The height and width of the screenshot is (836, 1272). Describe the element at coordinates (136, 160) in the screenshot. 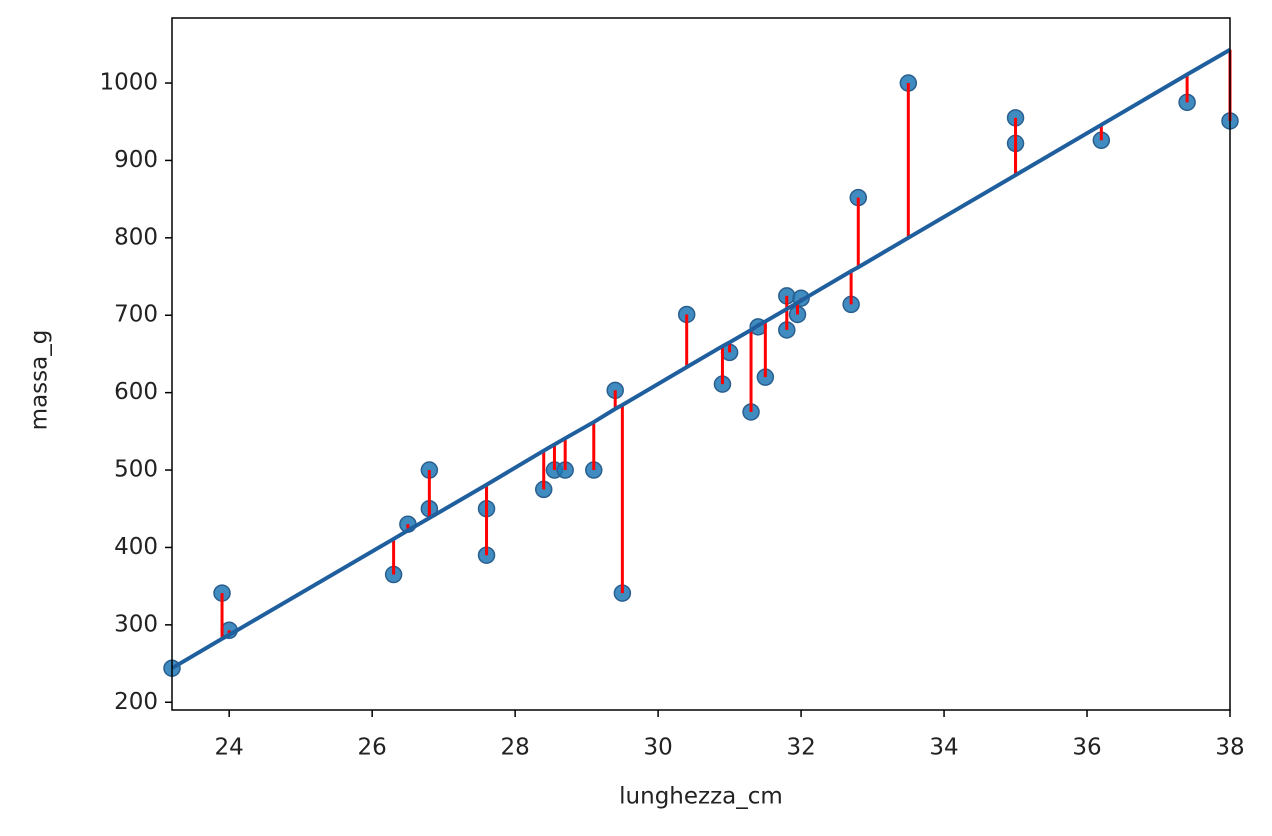

I see `y-tick-label: 900` at that location.